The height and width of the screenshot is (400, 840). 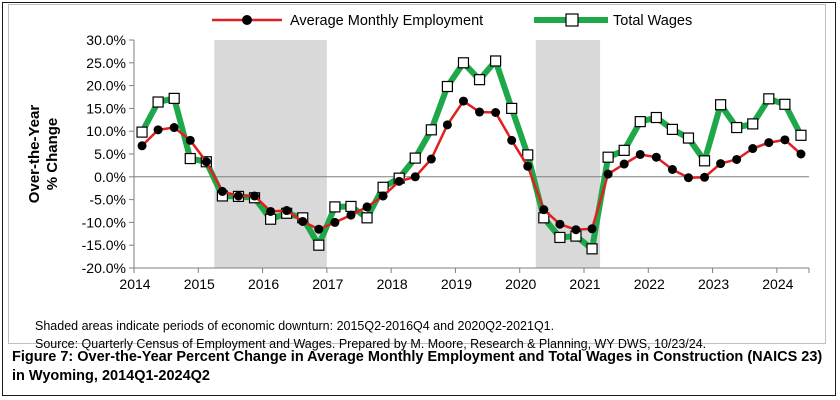 What do you see at coordinates (43, 154) in the screenshot?
I see `y-axis-title: Over-the-Year% Change` at bounding box center [43, 154].